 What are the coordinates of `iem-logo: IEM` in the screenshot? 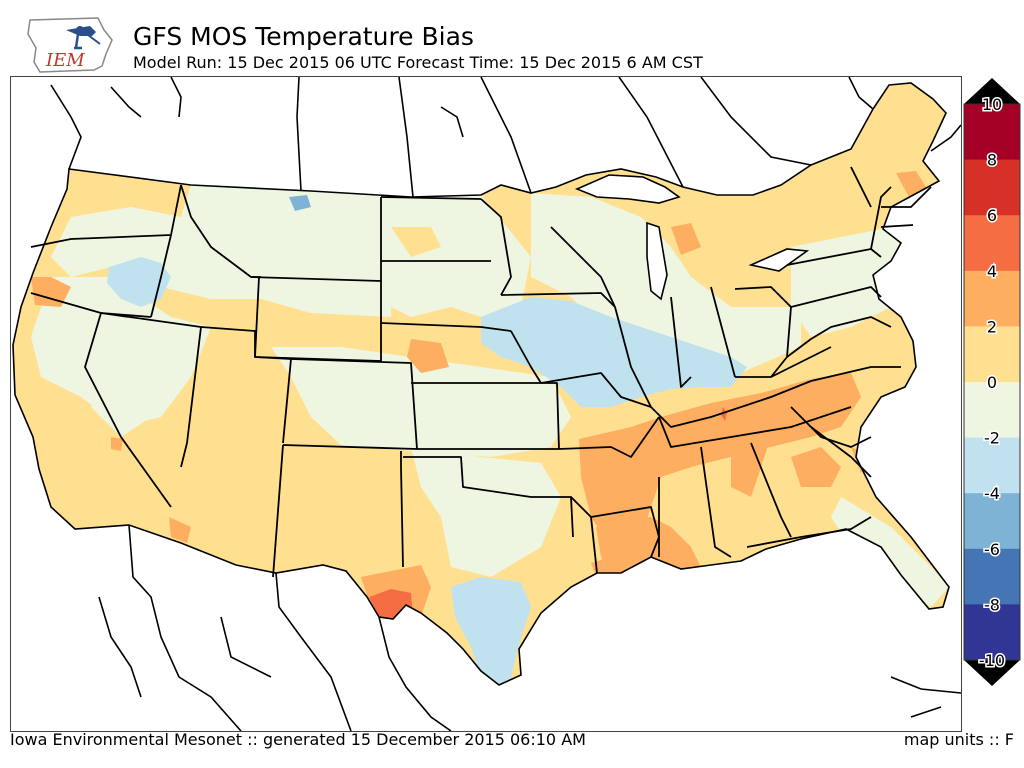 It's located at (70, 45).